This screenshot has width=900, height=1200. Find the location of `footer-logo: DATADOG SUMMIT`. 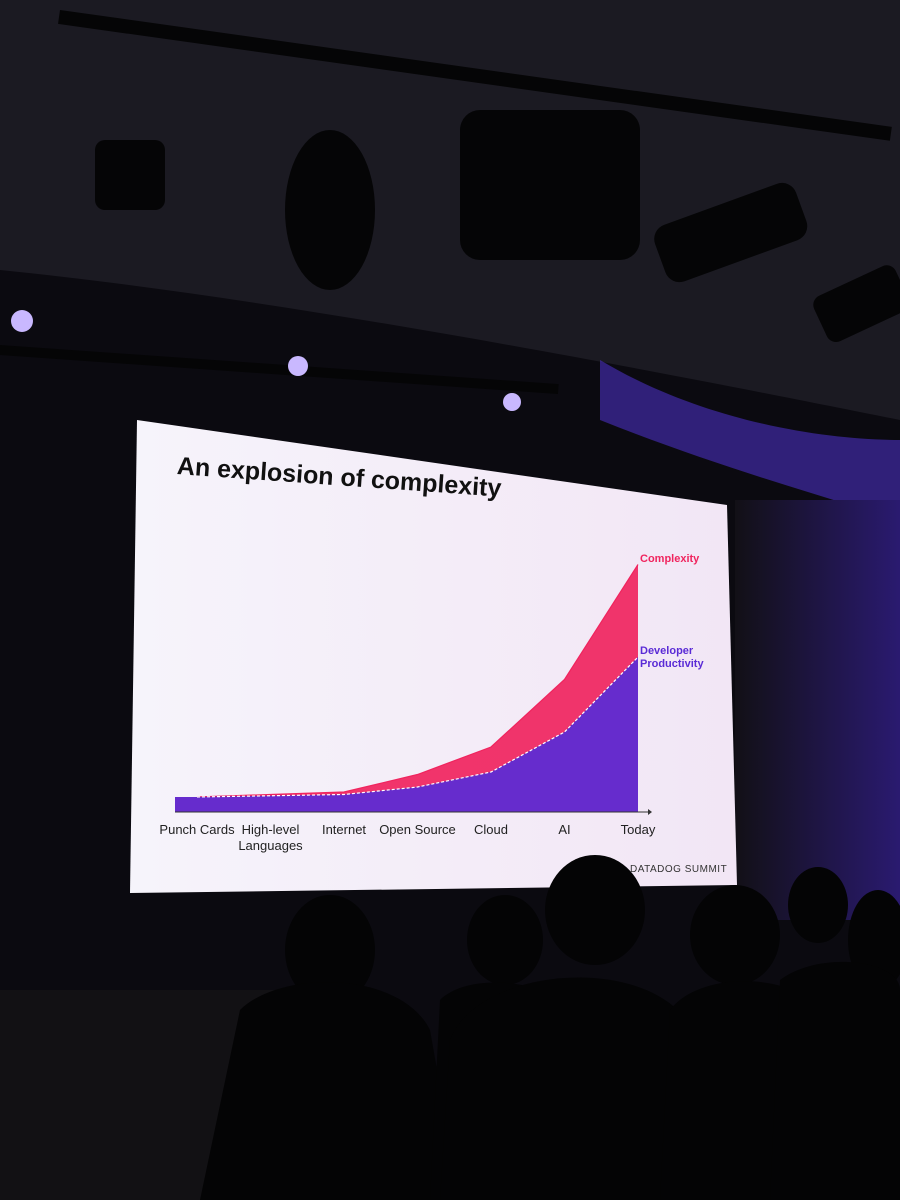

footer-logo: DATADOG SUMMIT is located at coordinates (679, 869).